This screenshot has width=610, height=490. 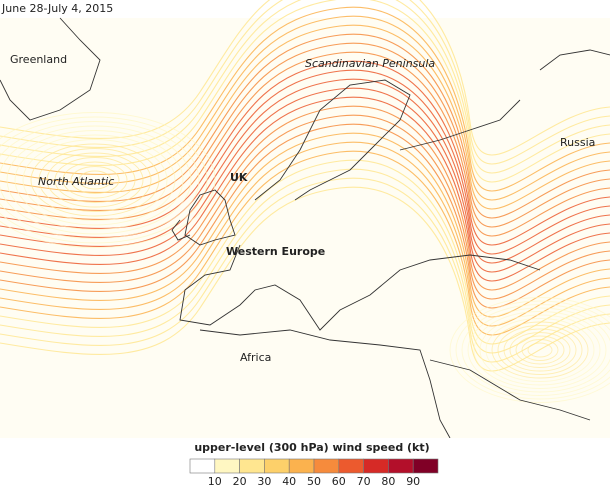 I want to click on legend: 10 20 30 40 50 60 70 80 90, so click(x=314, y=473).